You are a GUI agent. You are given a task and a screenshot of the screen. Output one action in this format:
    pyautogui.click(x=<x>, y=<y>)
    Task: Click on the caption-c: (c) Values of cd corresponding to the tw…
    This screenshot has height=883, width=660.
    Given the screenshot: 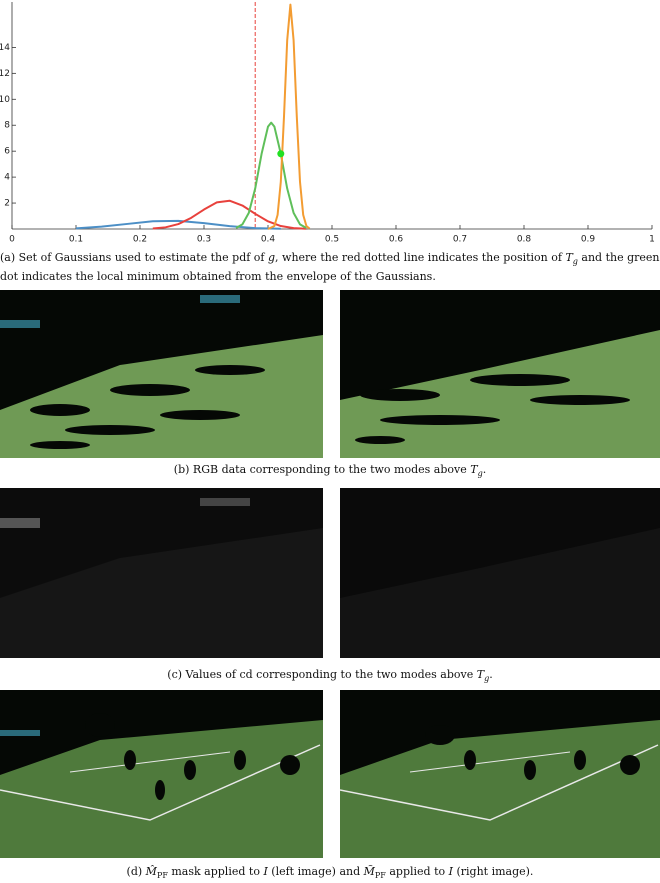 What is the action you would take?
    pyautogui.click(x=330, y=676)
    